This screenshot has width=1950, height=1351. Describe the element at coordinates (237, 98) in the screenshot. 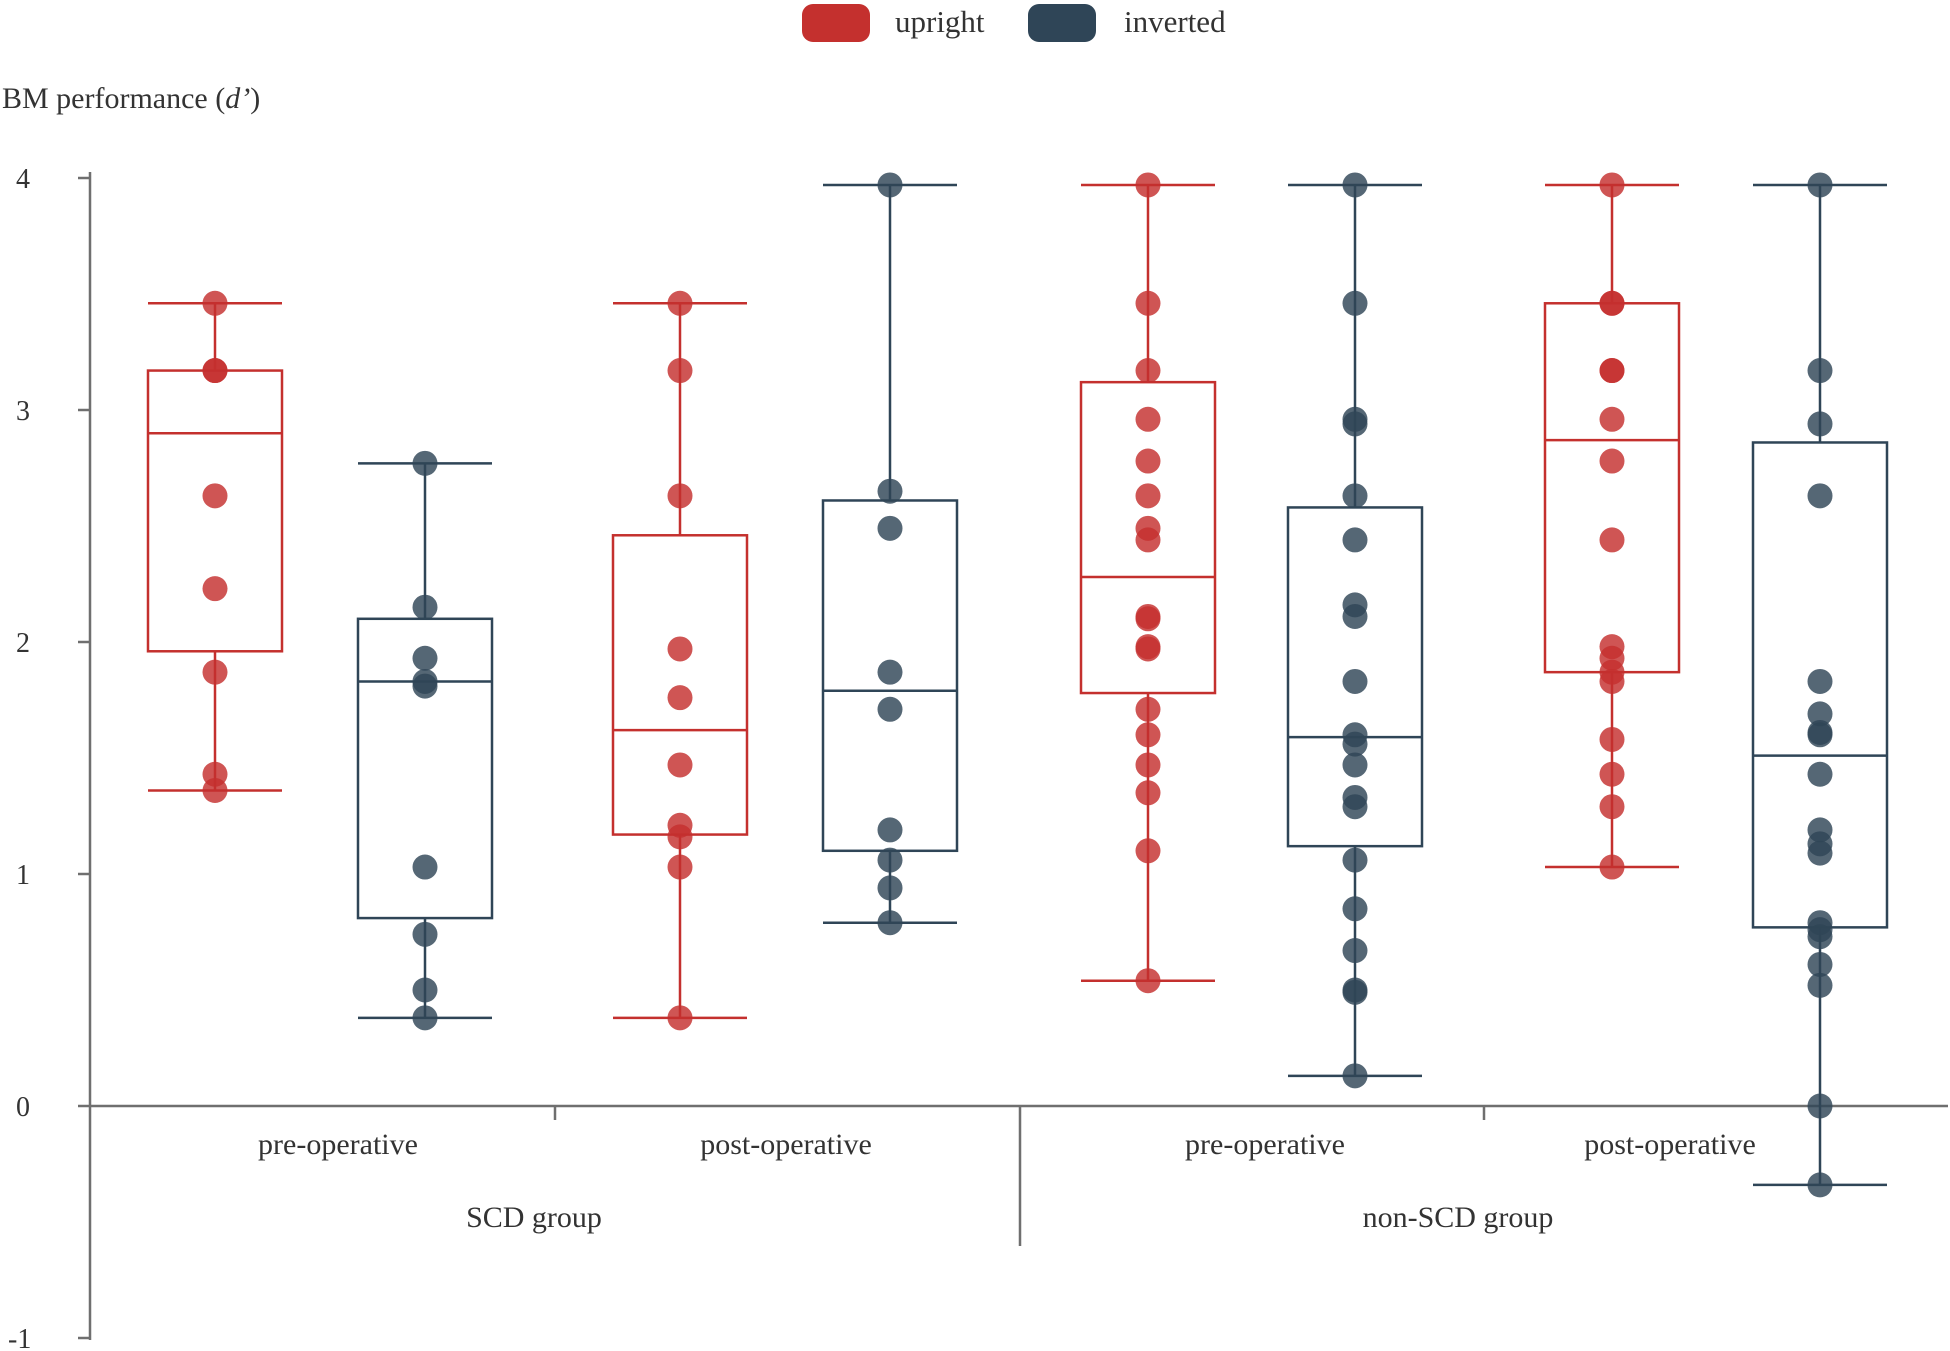

I see `y-axis-label-italic: d’` at that location.